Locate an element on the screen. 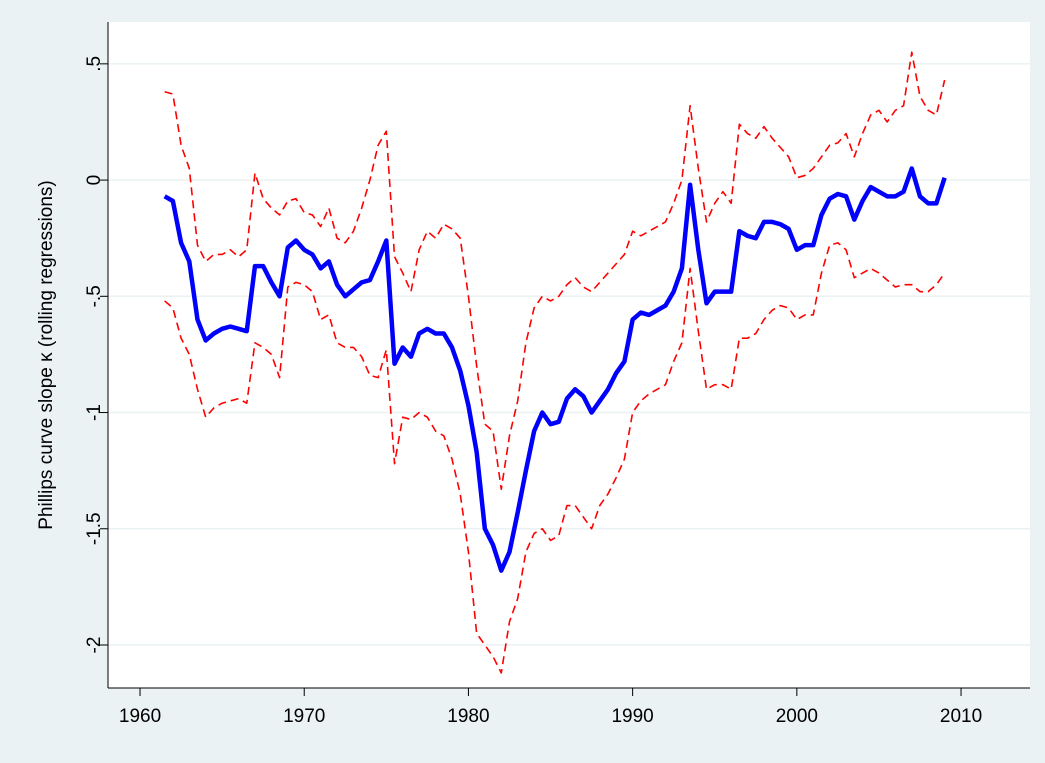 The width and height of the screenshot is (1045, 763). x-tick-label: 1990 is located at coordinates (632, 716).